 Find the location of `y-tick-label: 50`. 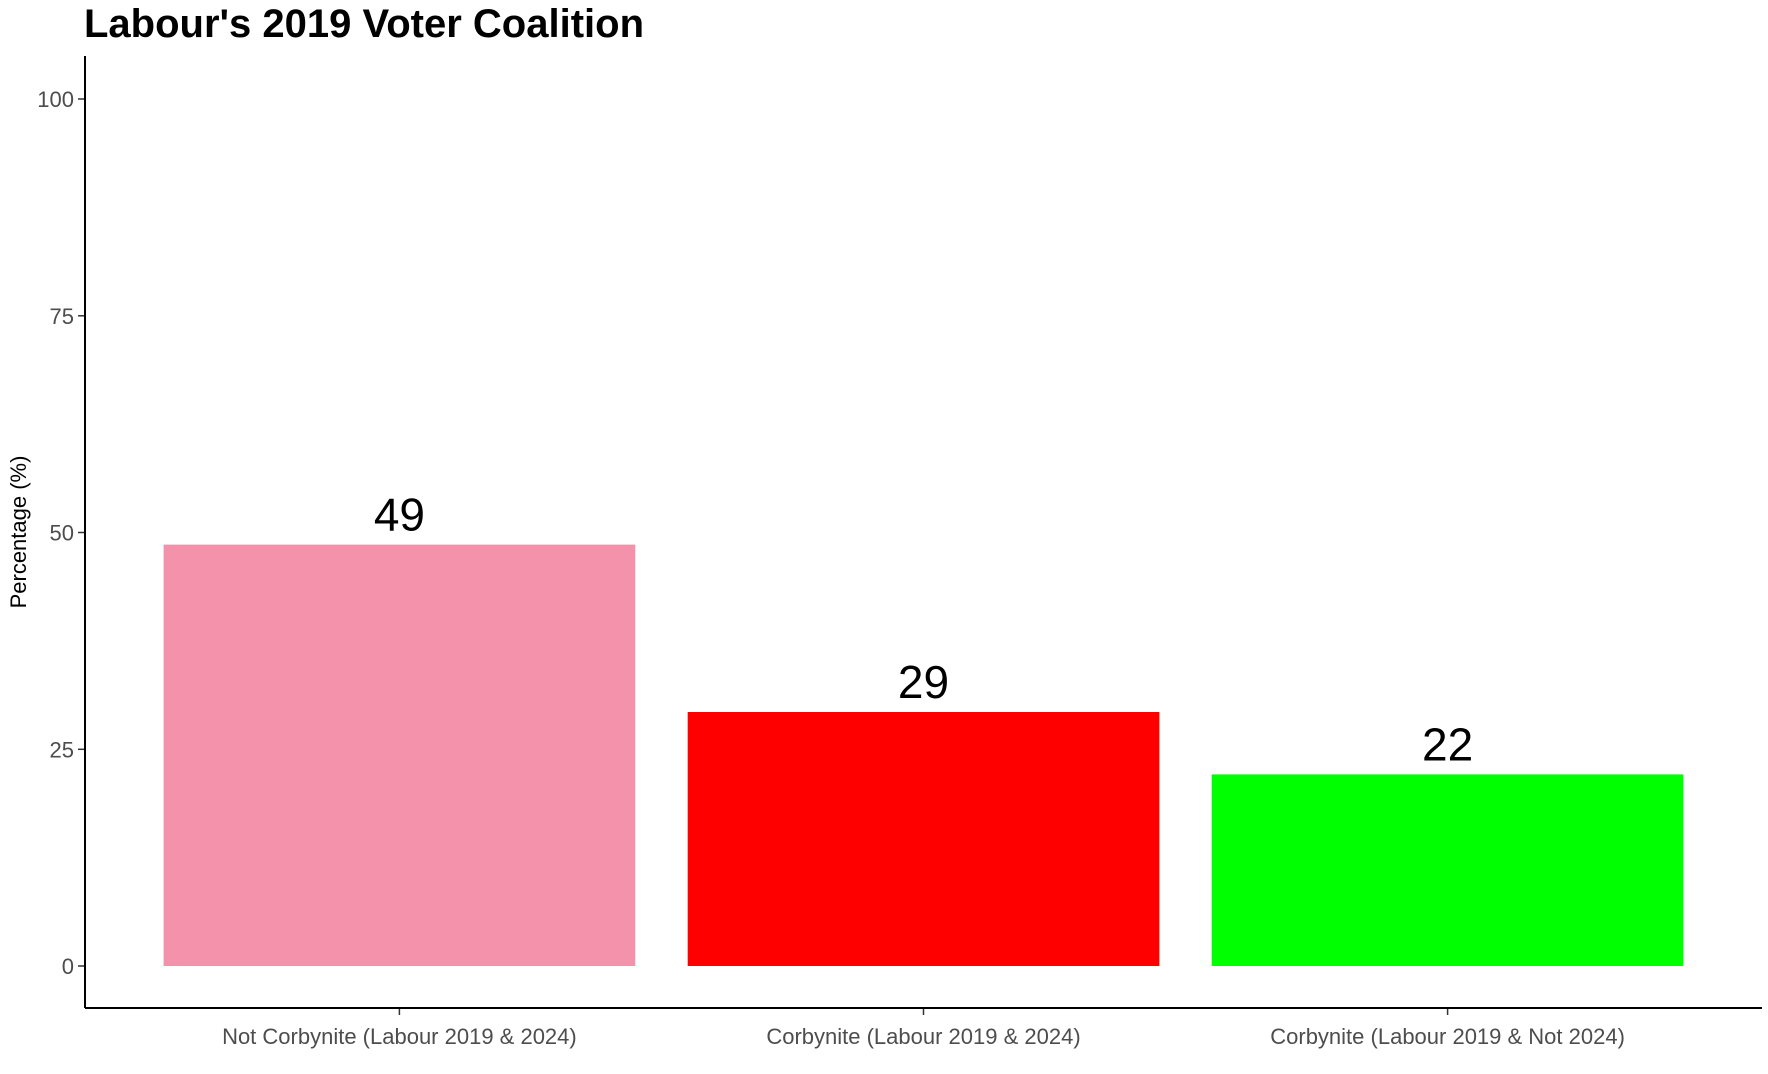

y-tick-label: 50 is located at coordinates (62, 533).